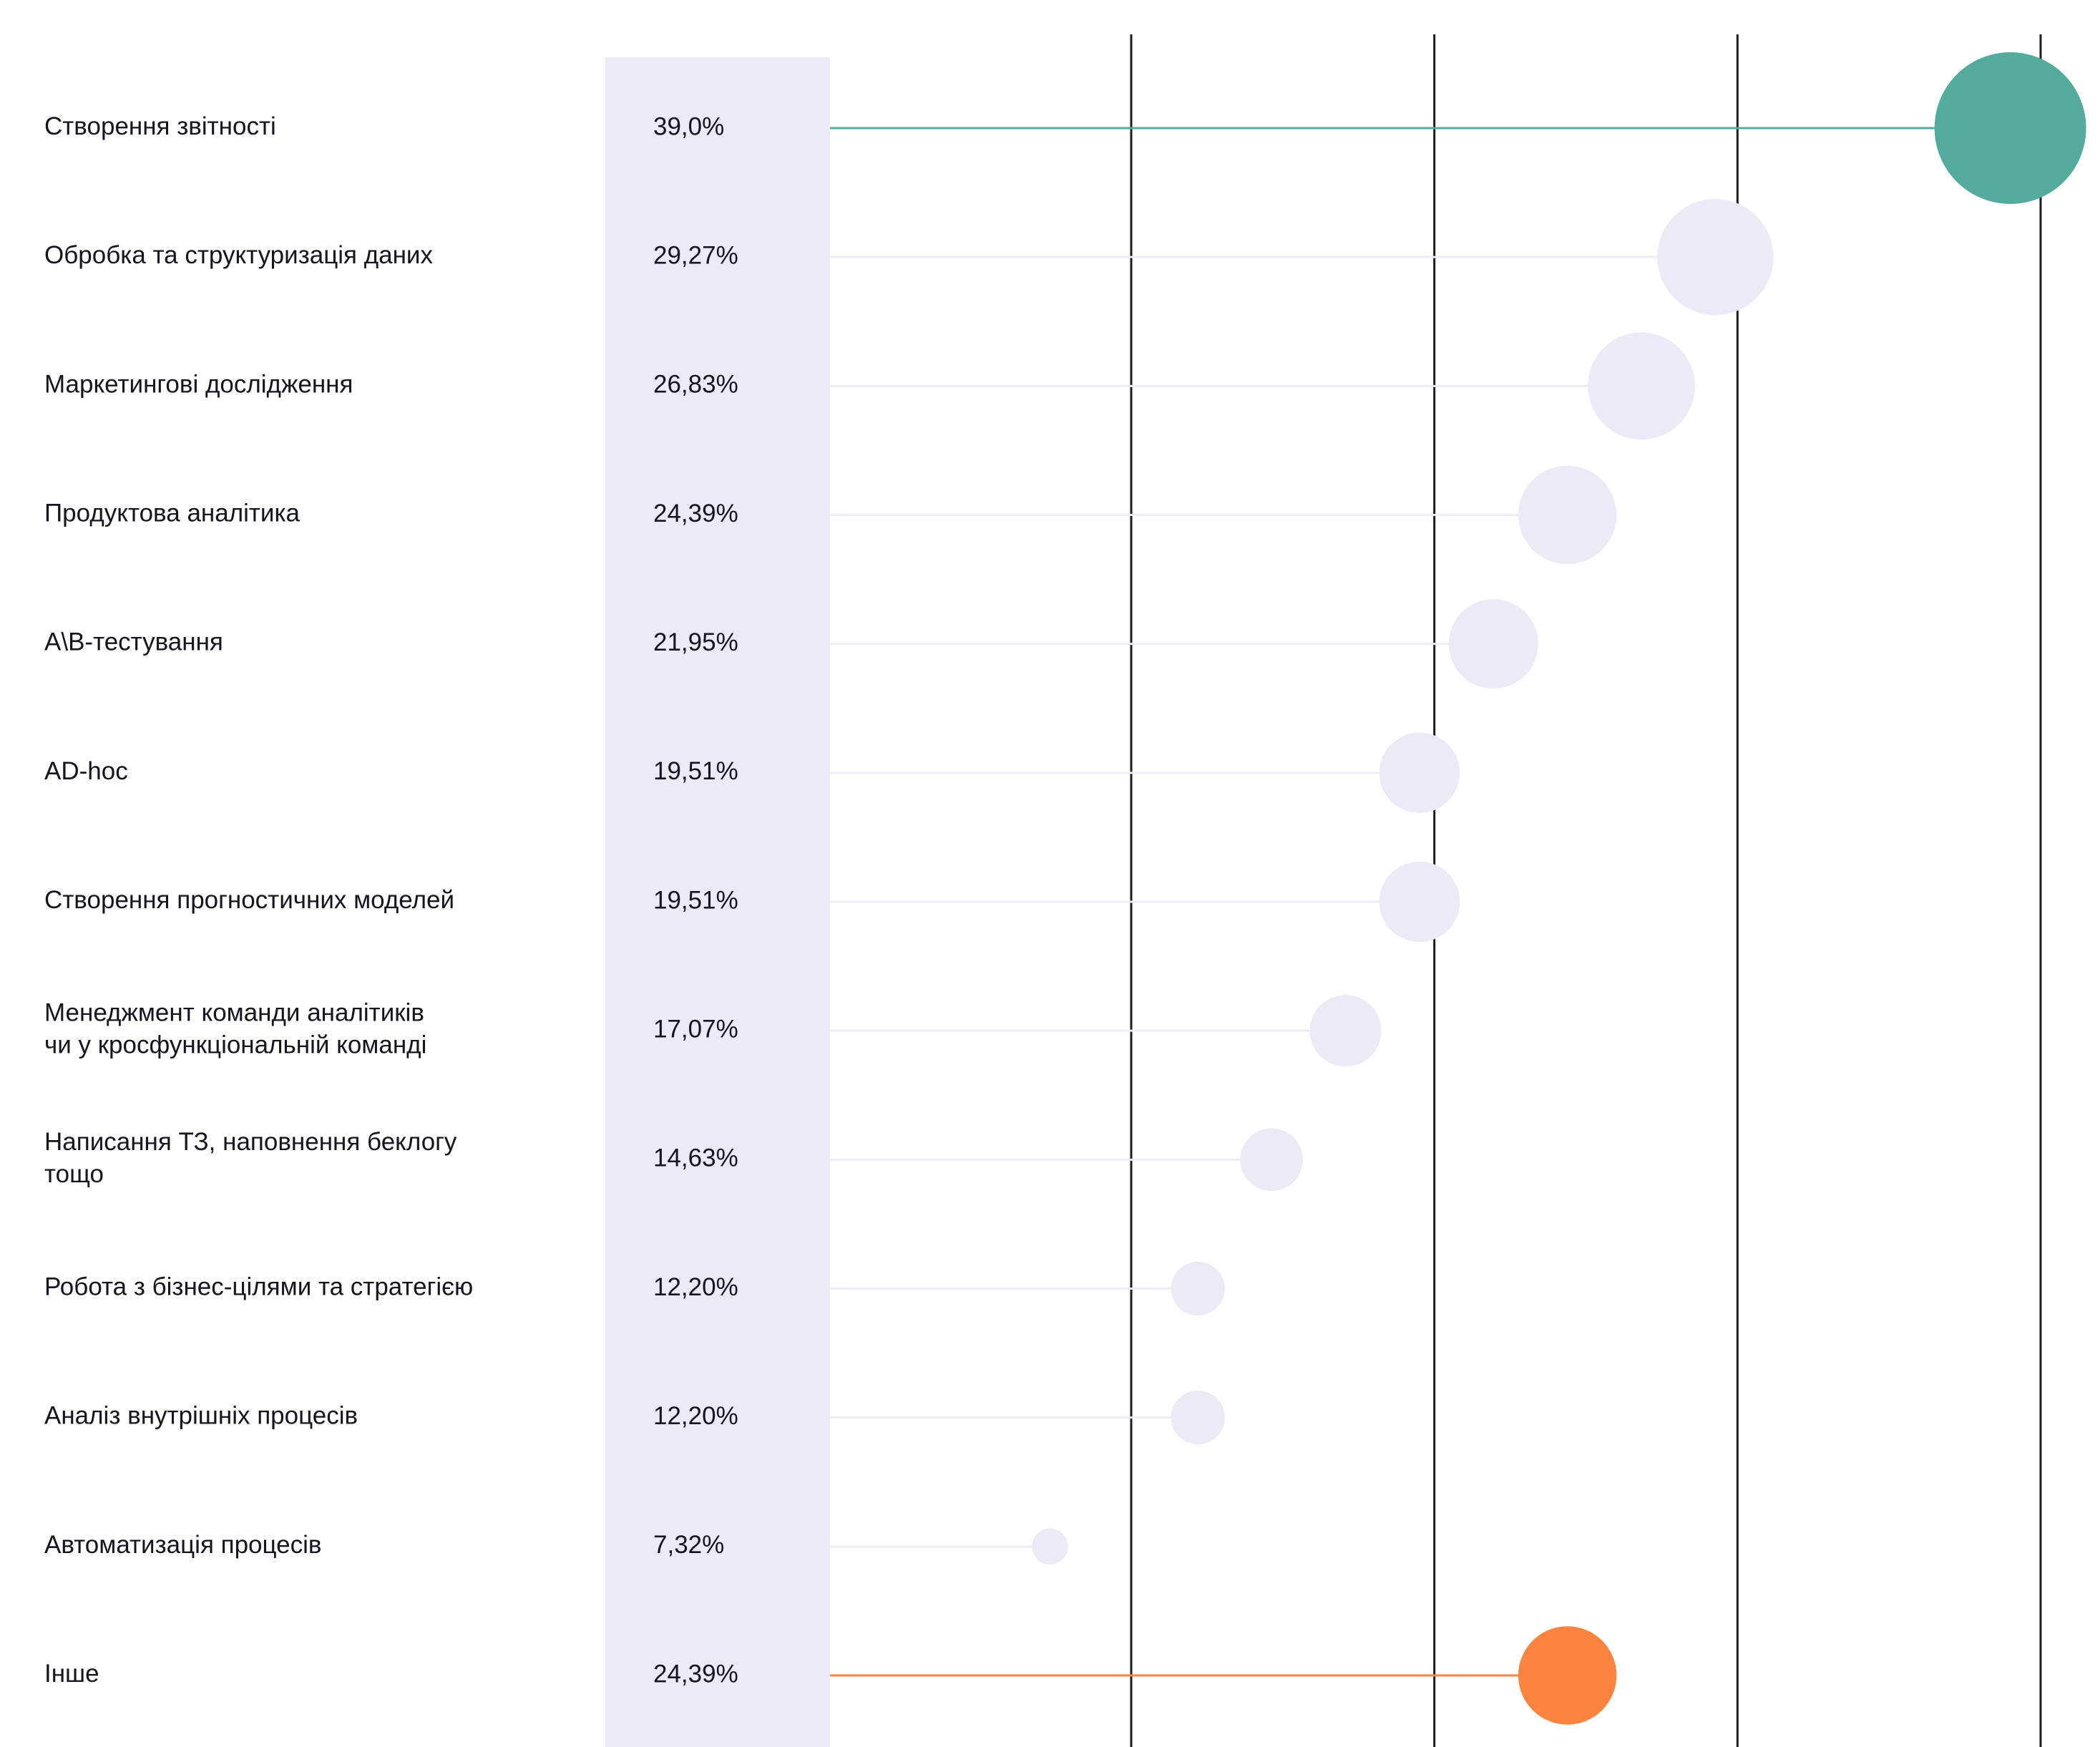 The image size is (2100, 1747). I want to click on value-band, so click(717, 902).